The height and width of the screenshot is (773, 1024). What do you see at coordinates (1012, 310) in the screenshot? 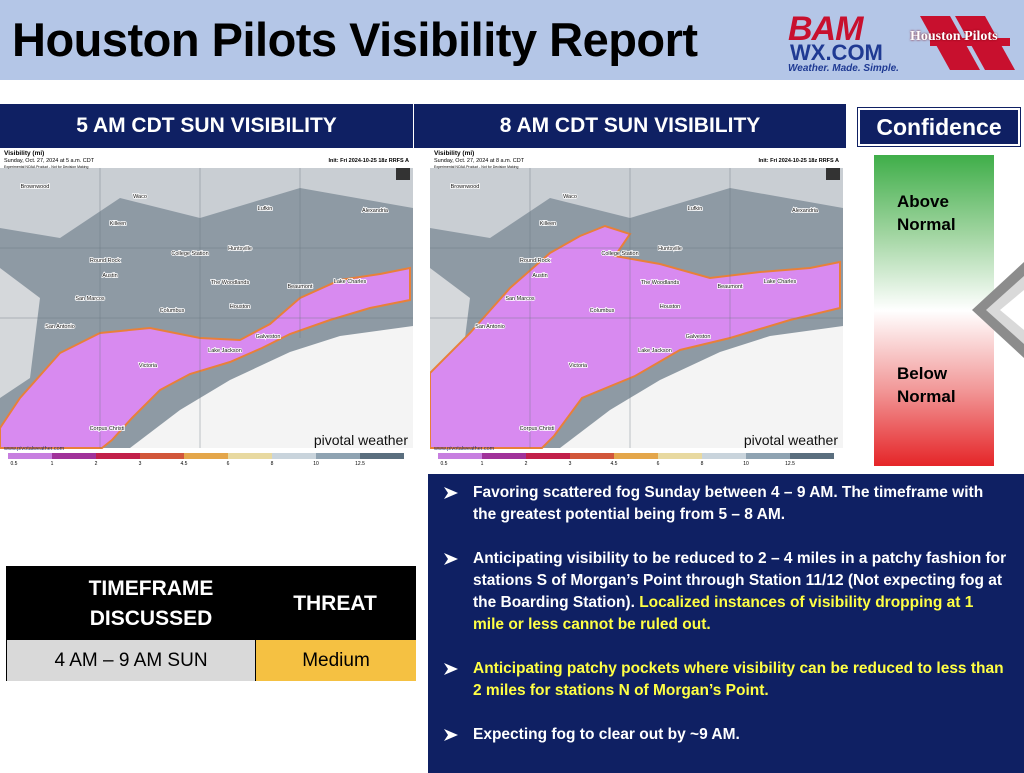
I see `pointer-shape` at bounding box center [1012, 310].